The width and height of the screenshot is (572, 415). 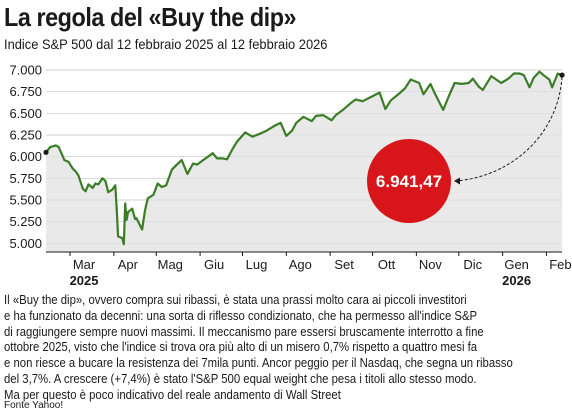 What do you see at coordinates (472, 264) in the screenshot?
I see `x-tick-label: Dic` at bounding box center [472, 264].